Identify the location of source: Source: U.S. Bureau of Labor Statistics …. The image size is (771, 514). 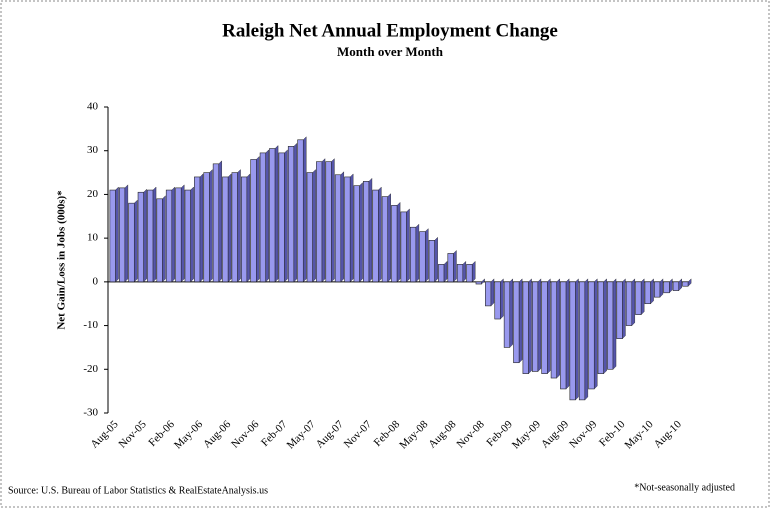
(138, 490).